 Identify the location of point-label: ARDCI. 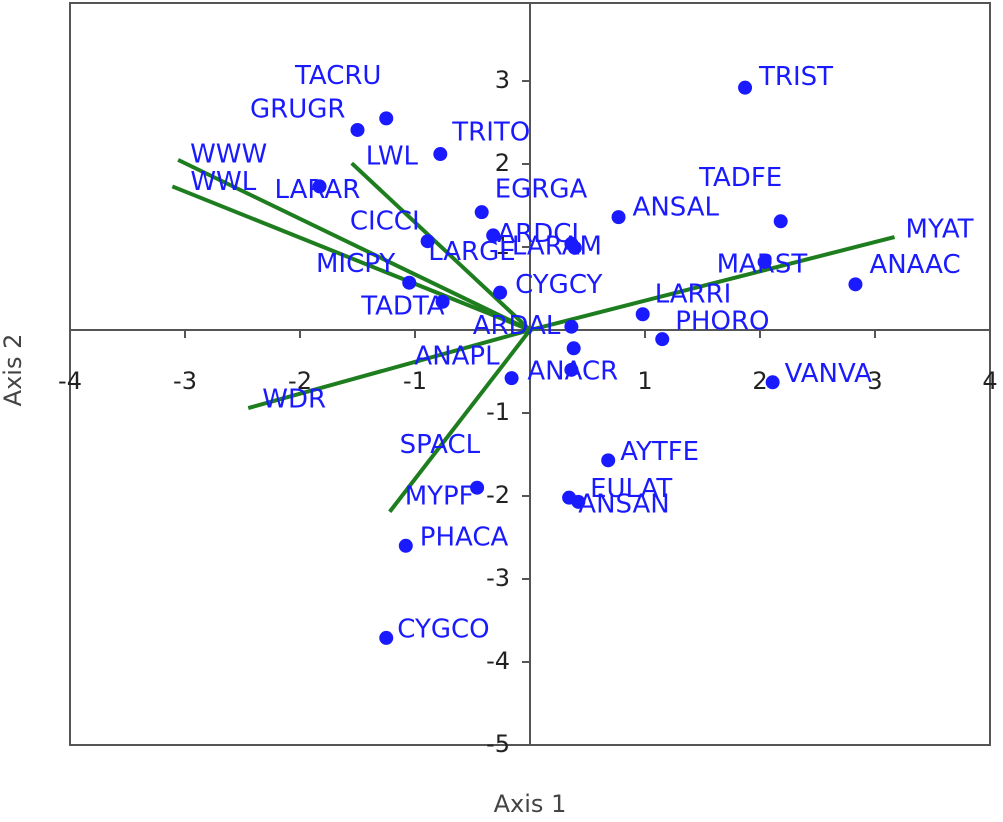
(538, 234).